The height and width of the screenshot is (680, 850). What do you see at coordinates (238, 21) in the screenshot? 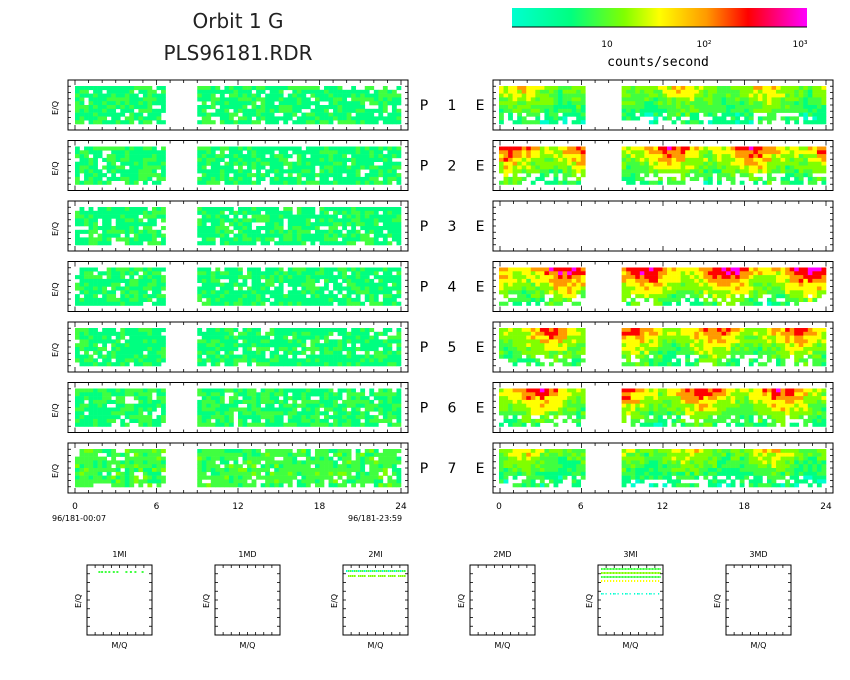
I see `title-line1: Orbit 1 G` at bounding box center [238, 21].